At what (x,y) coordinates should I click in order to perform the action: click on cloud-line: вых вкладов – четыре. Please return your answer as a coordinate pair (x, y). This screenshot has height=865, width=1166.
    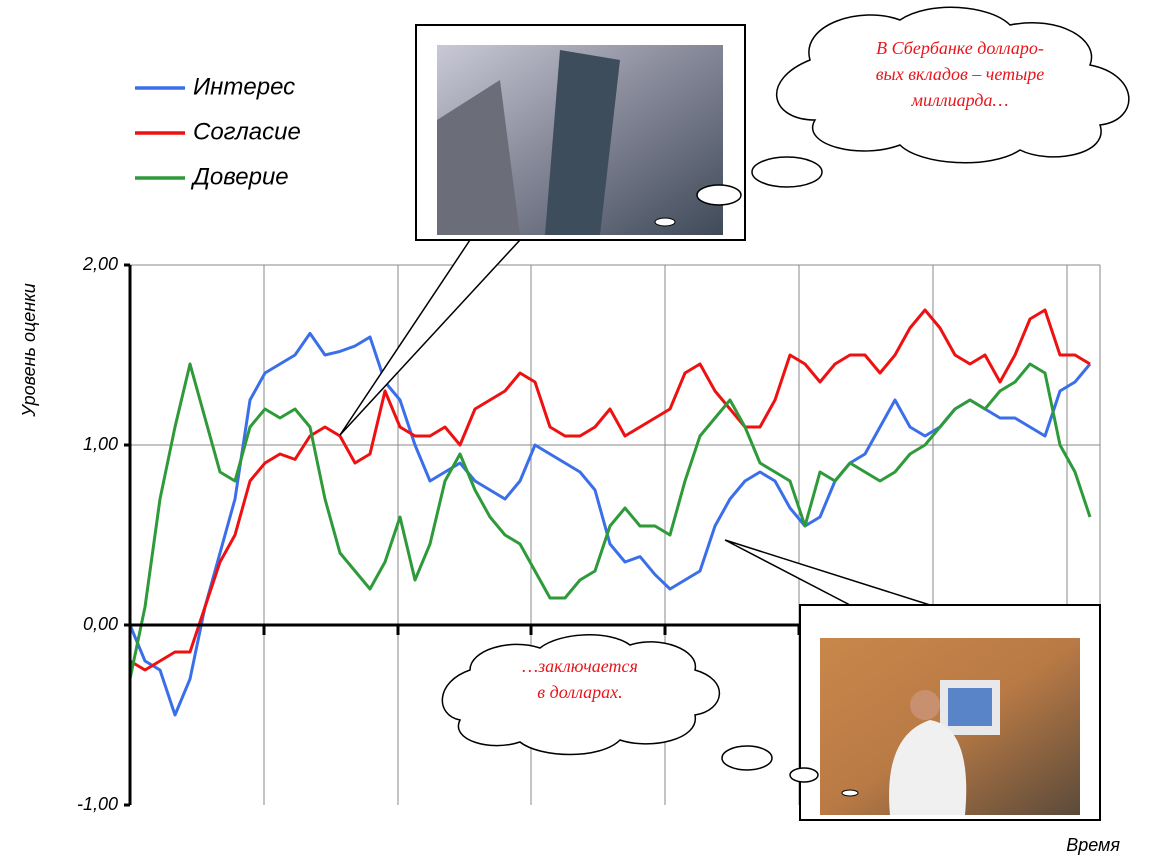
    Looking at the image, I should click on (960, 74).